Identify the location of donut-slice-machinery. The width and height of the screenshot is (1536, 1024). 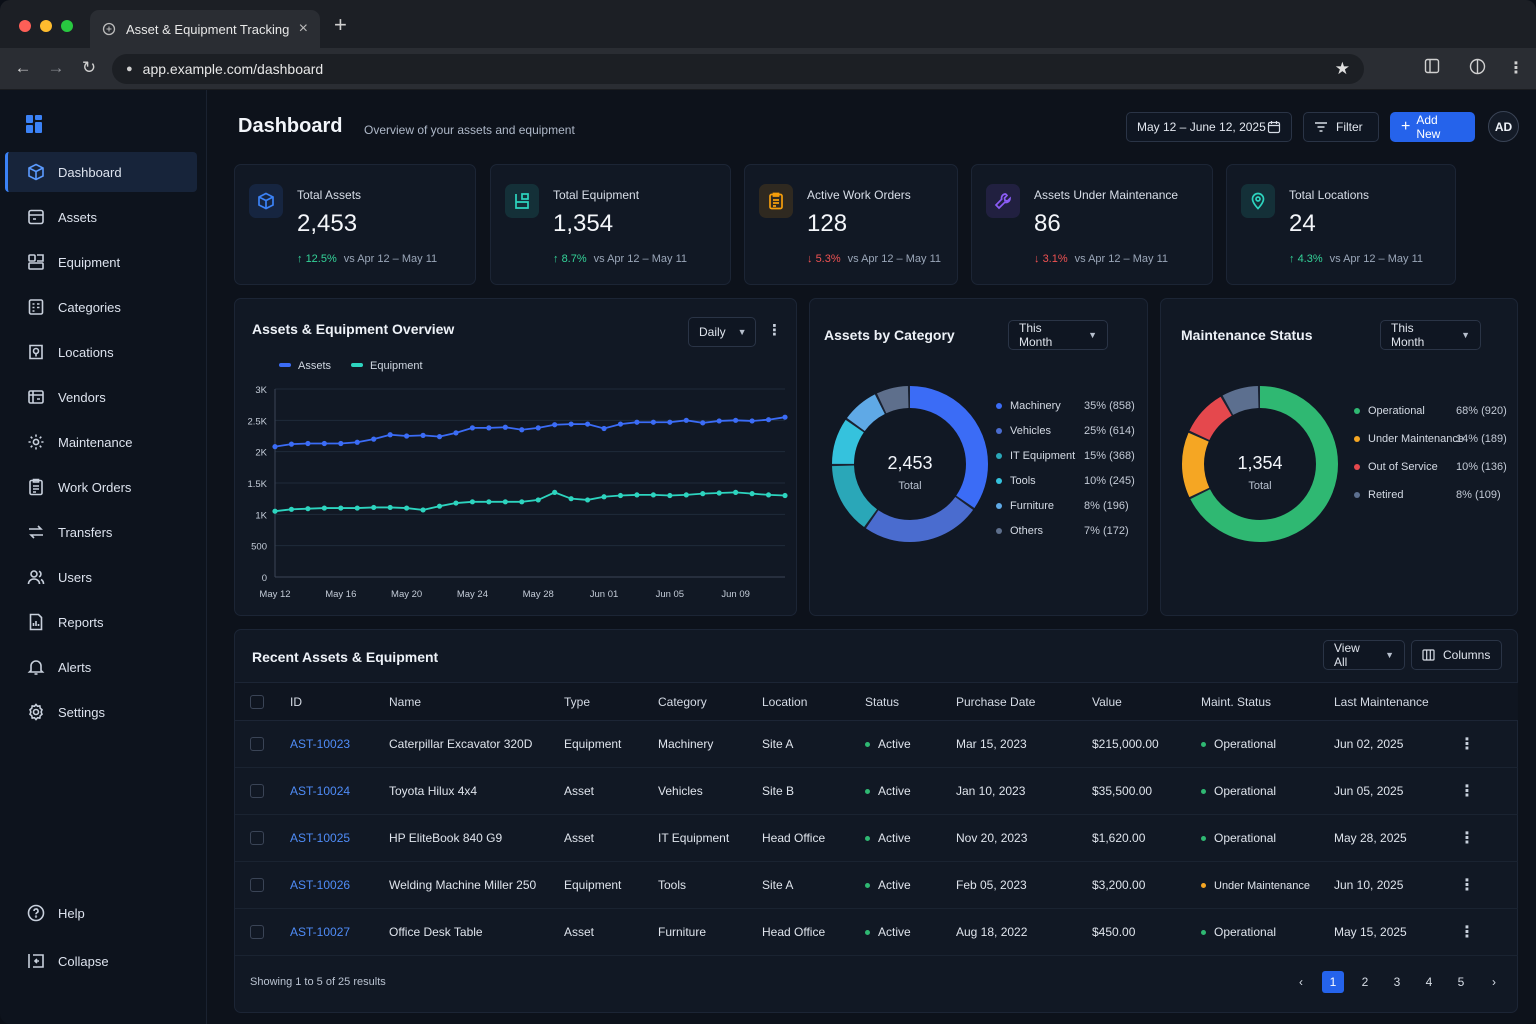
(910, 464).